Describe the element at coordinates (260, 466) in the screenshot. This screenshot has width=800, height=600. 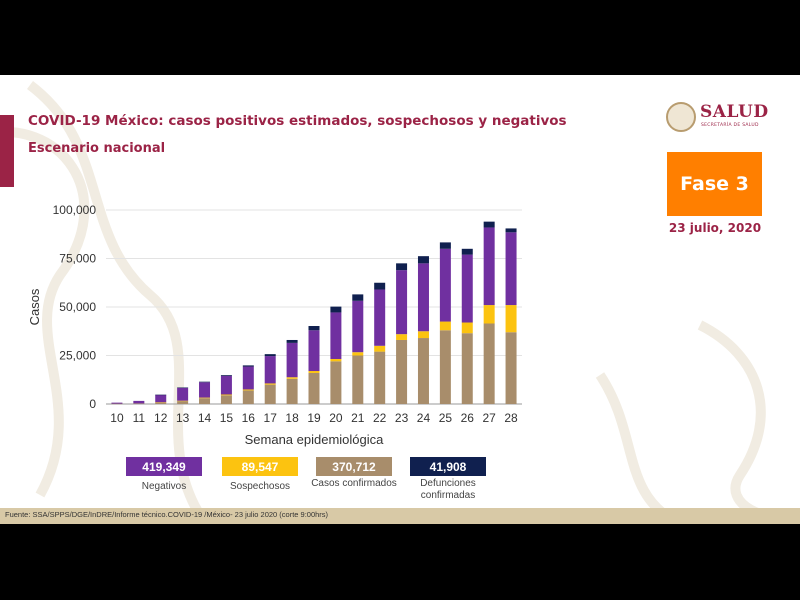
I see `legend-value-sospechosos: 89,547` at that location.